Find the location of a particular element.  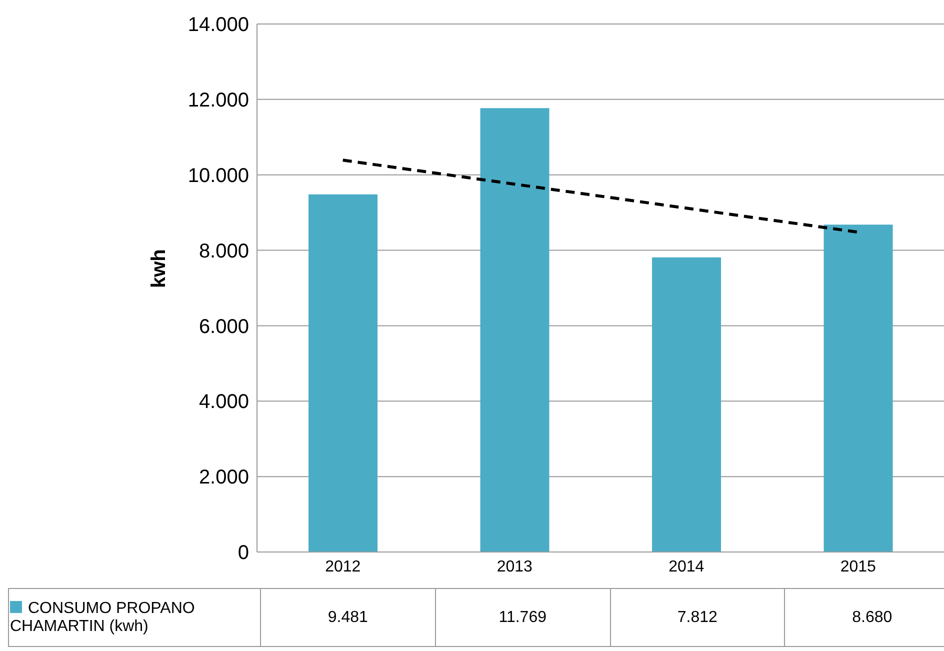

y-tick-label: 6.000 is located at coordinates (223, 327).